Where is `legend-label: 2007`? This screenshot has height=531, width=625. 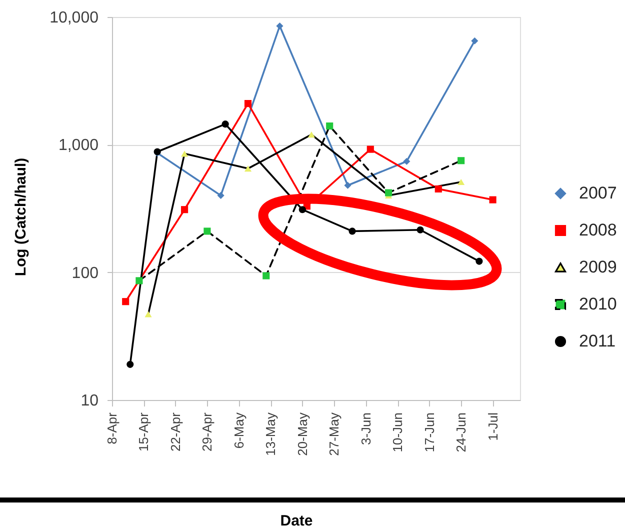 legend-label: 2007 is located at coordinates (598, 193).